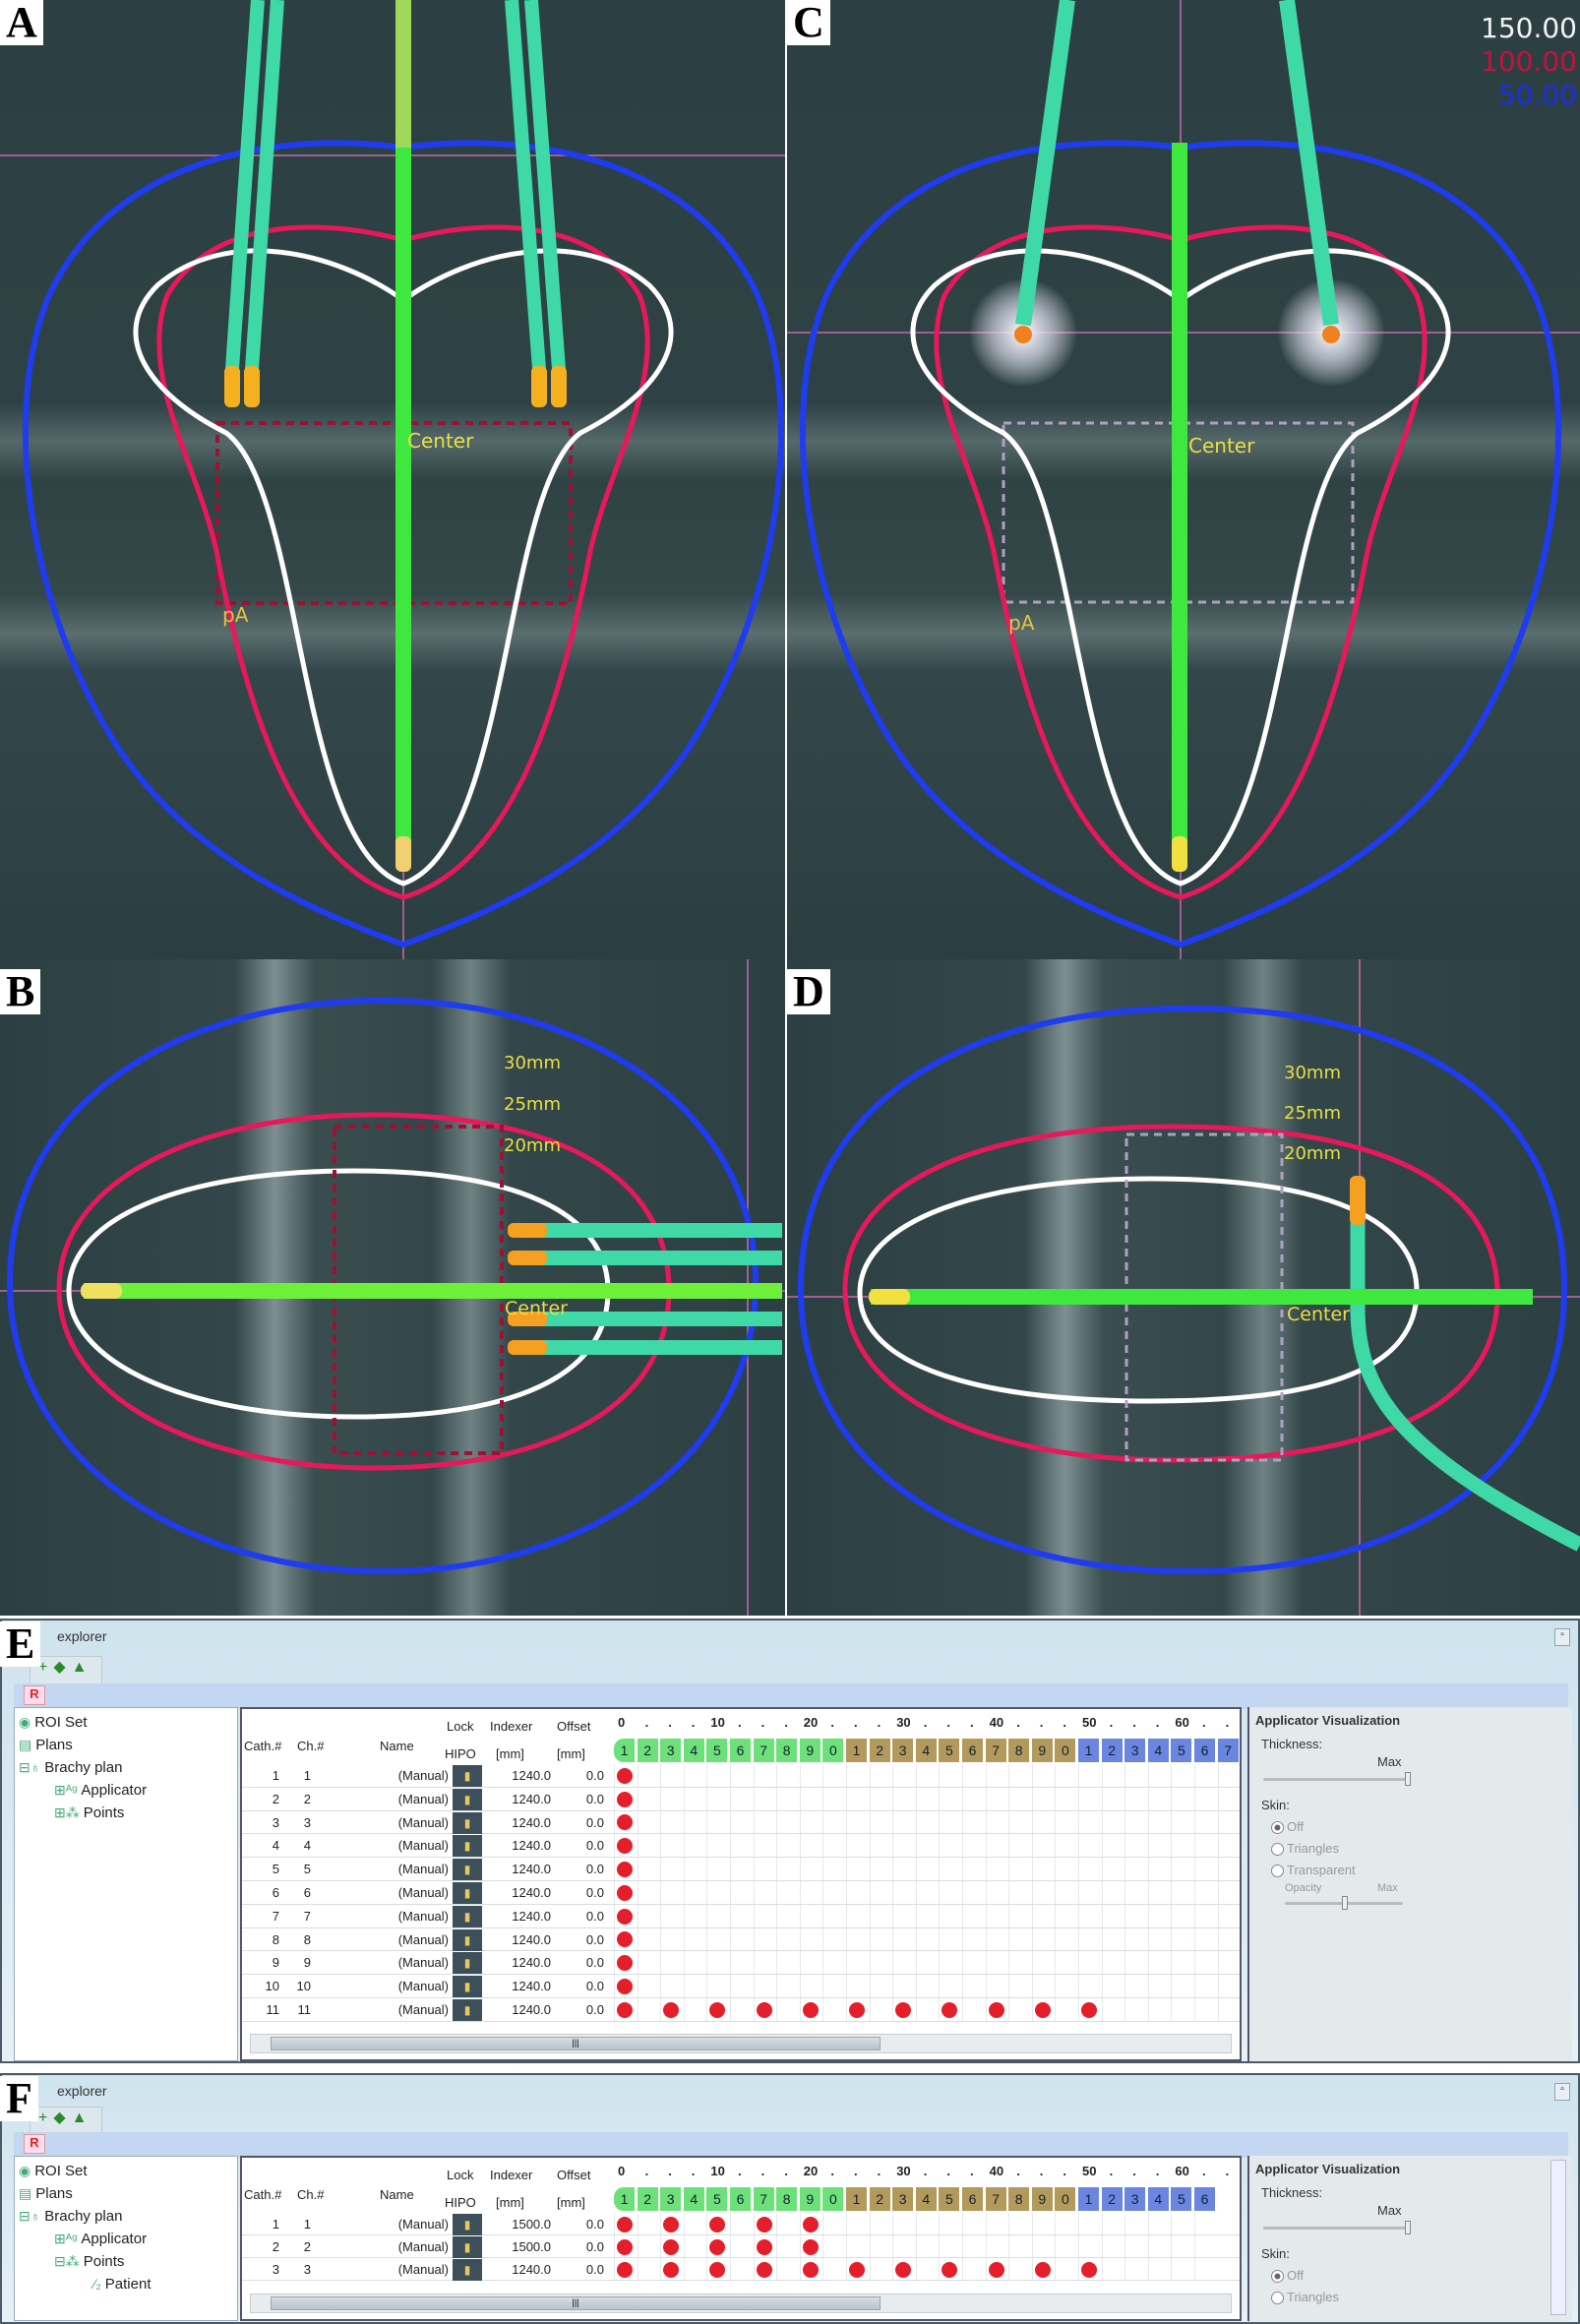 Image resolution: width=1580 pixels, height=2324 pixels. Describe the element at coordinates (122, 2284) in the screenshot. I see `tree-item-patient: ⁄₂ Patient` at that location.